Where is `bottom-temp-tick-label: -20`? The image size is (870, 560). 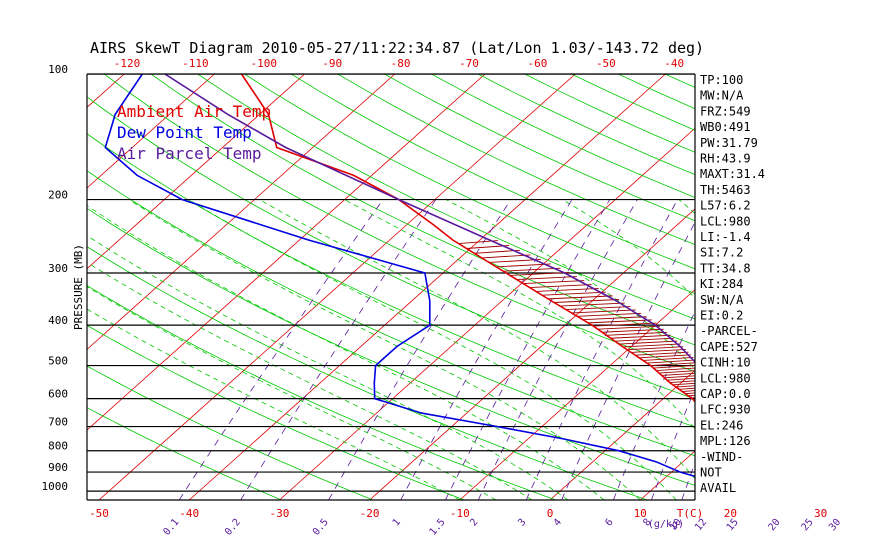
bottom-temp-tick-label: -20 is located at coordinates (370, 513).